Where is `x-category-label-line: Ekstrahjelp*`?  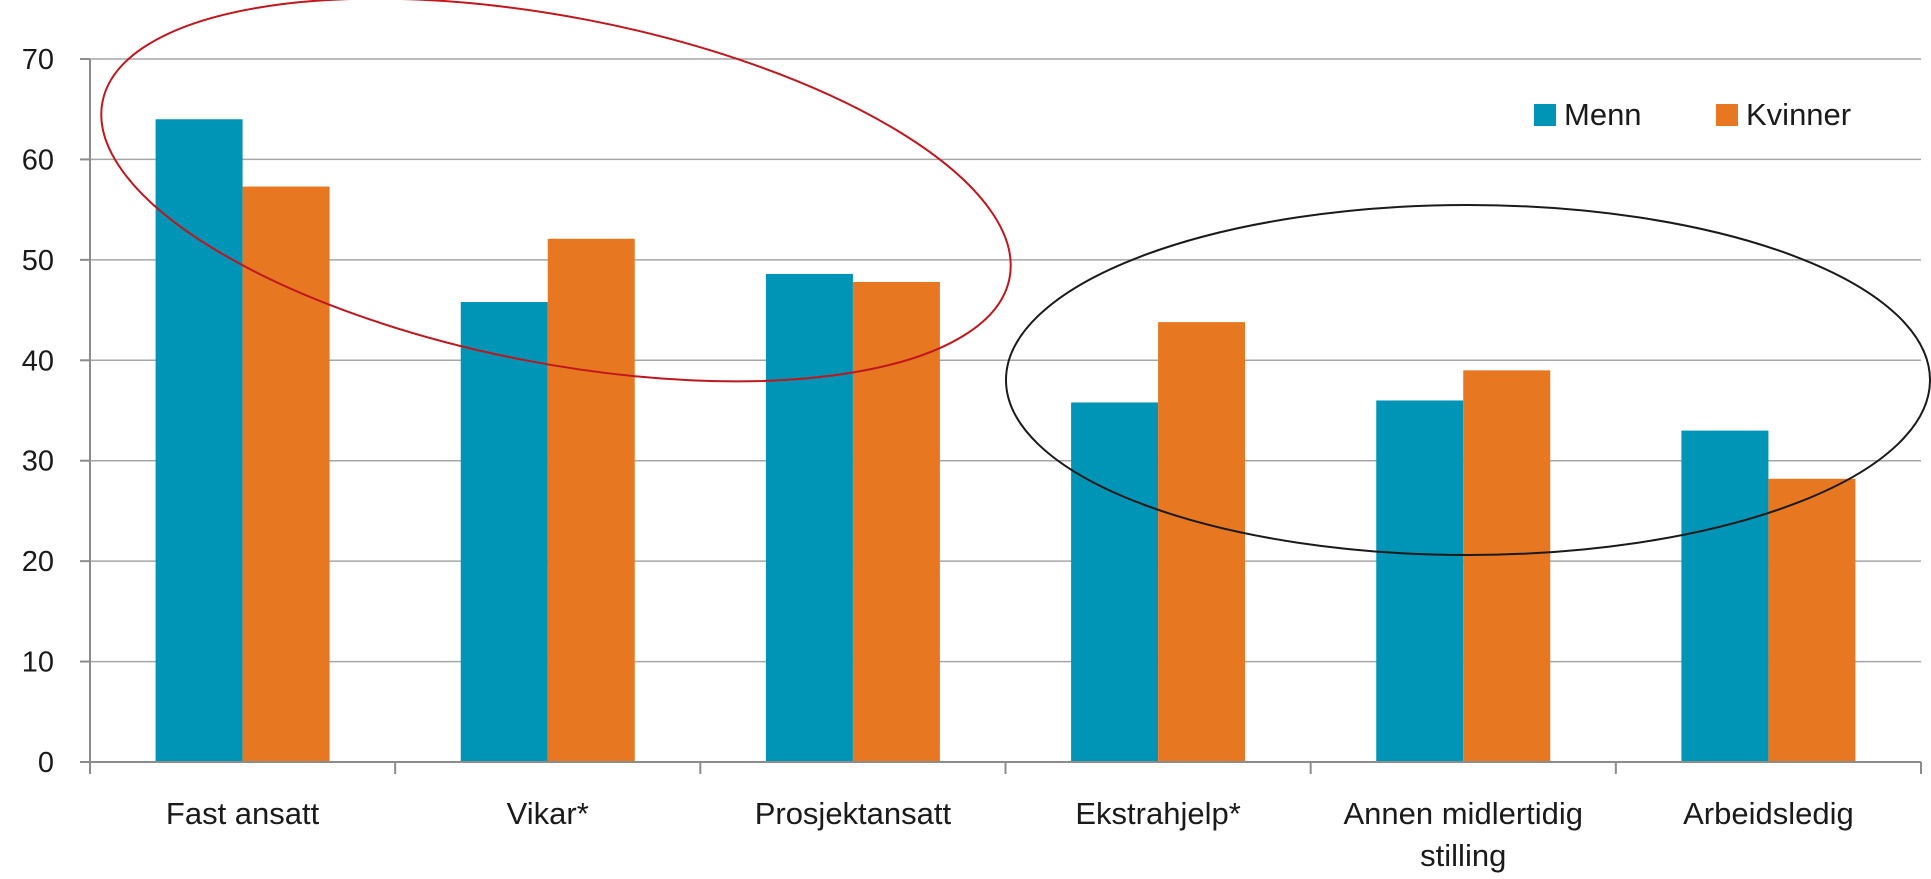
x-category-label-line: Ekstrahjelp* is located at coordinates (1157, 813).